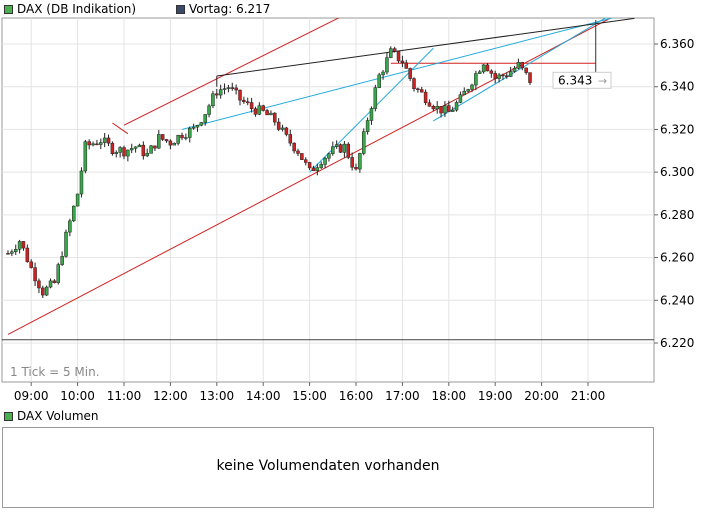 This screenshot has width=708, height=517. What do you see at coordinates (120, 128) in the screenshot?
I see `channel-line` at bounding box center [120, 128].